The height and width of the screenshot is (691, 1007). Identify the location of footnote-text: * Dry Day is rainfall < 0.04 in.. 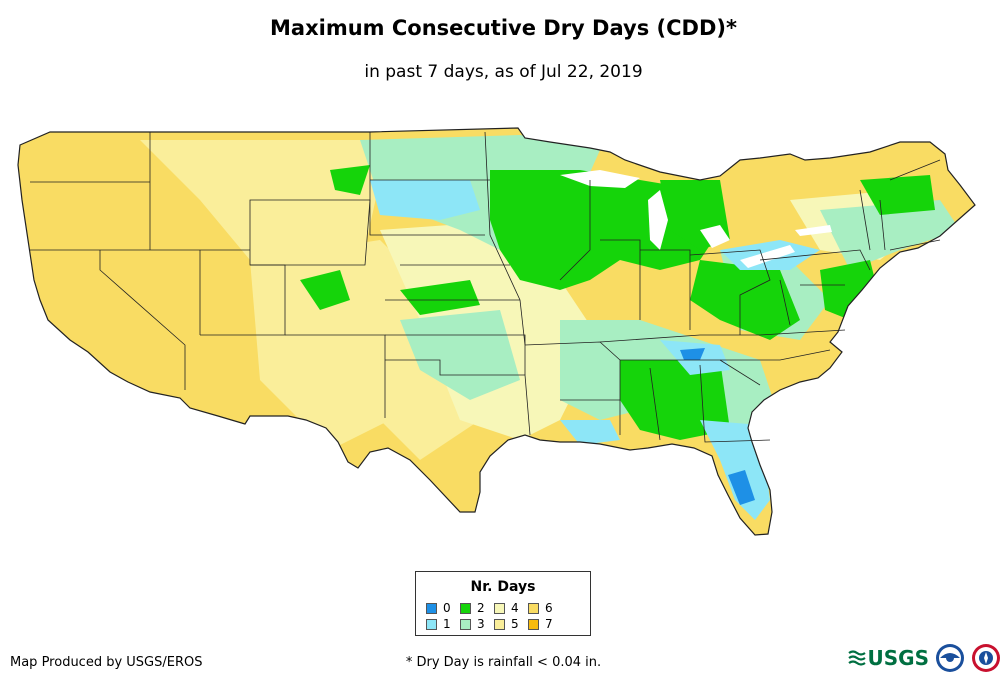
(503, 662).